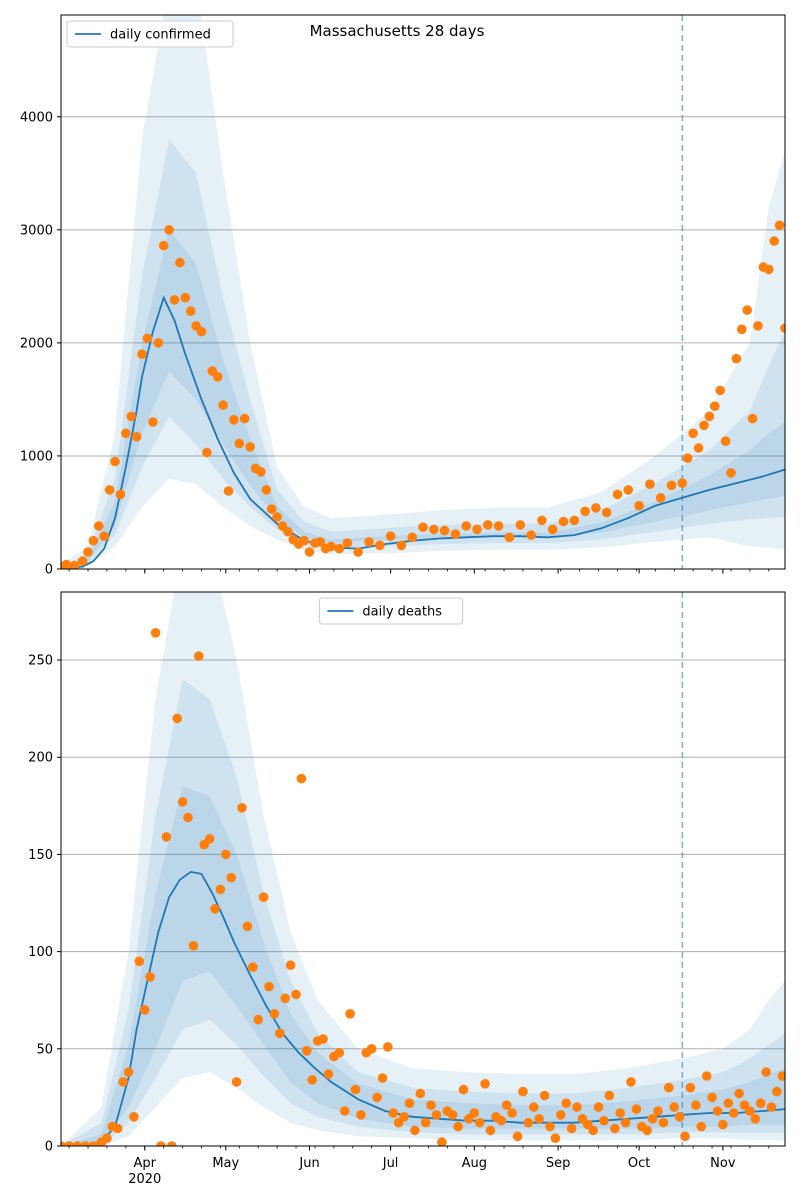  Describe the element at coordinates (390, 1163) in the screenshot. I see `x-tick-label: Jul` at that location.